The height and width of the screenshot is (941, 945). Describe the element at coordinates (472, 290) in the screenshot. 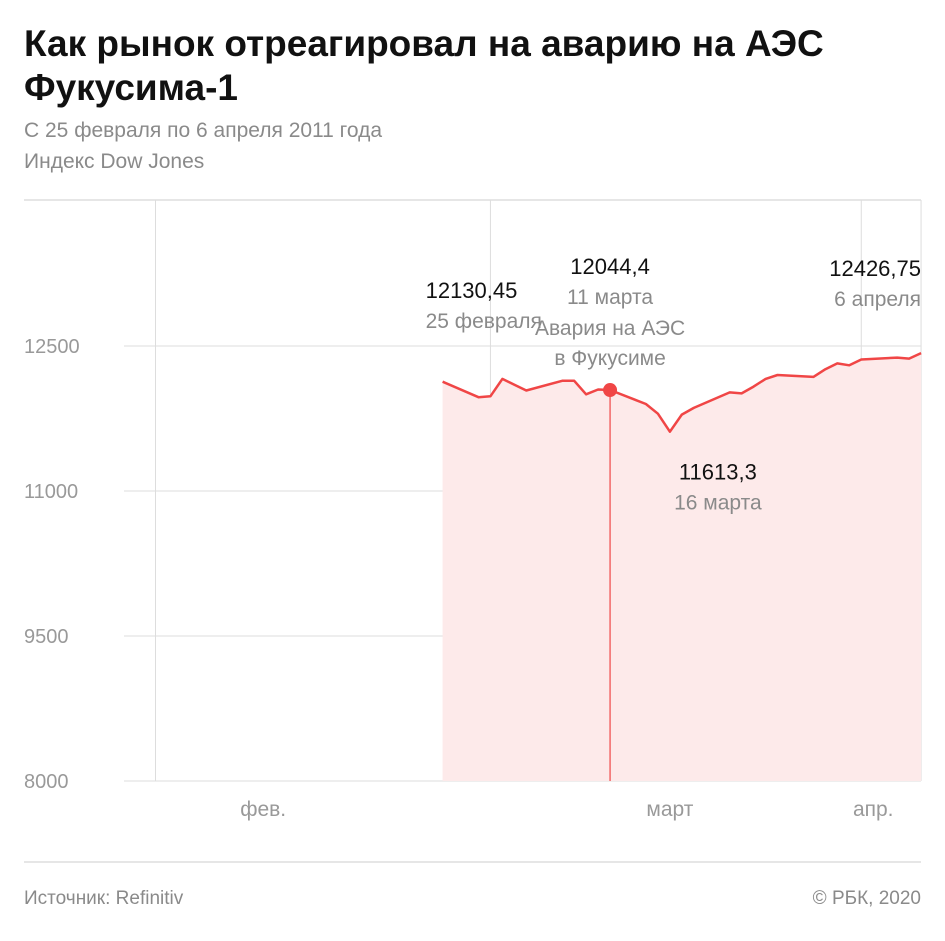

I see `annotation-value: 12130,45` at that location.